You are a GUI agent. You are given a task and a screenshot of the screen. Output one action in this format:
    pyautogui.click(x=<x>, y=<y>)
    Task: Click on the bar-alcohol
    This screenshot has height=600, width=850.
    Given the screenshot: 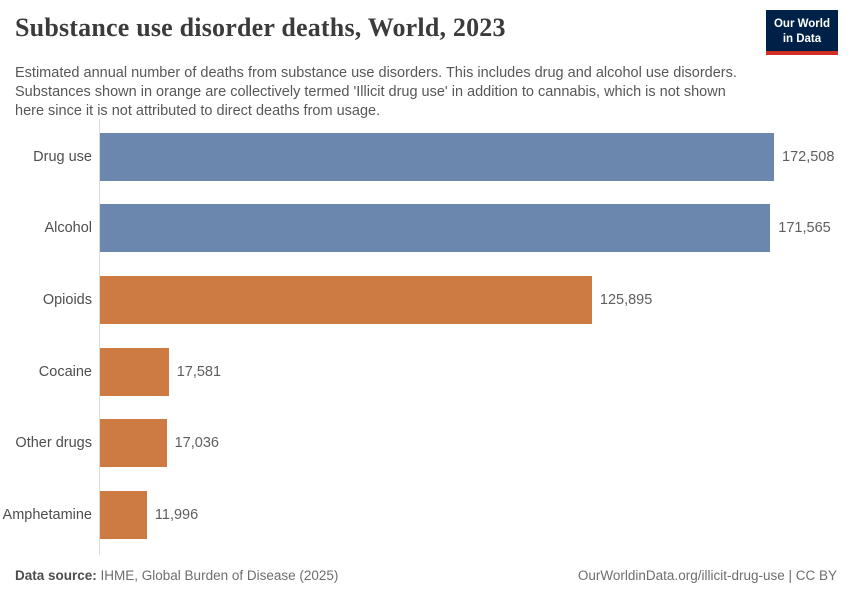 What is the action you would take?
    pyautogui.click(x=435, y=228)
    